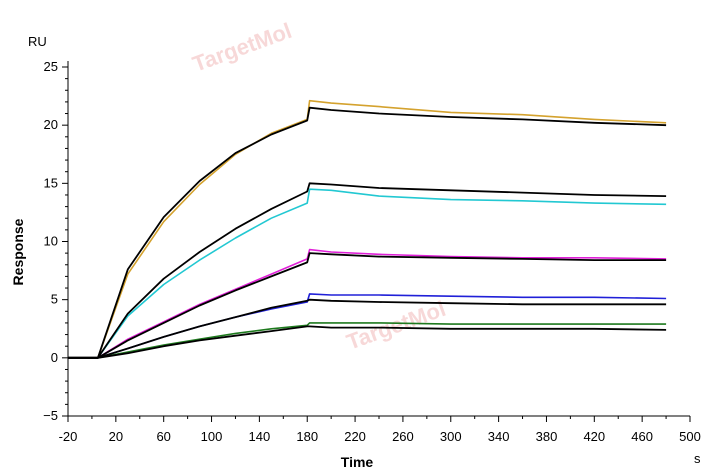 The image size is (716, 472). I want to click on y-tick-label: 20, so click(51, 124).